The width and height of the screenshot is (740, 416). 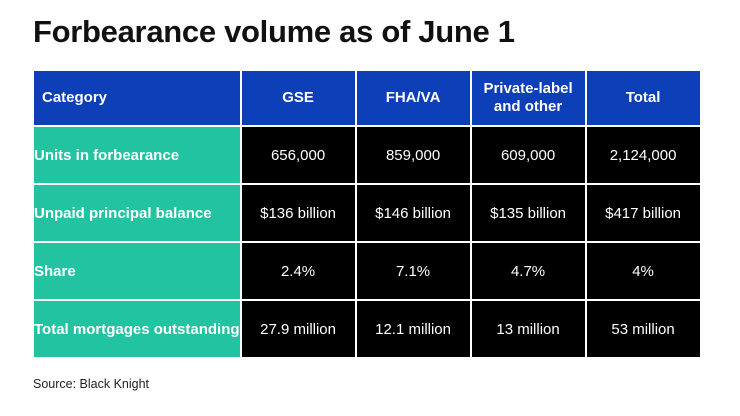 What do you see at coordinates (137, 155) in the screenshot?
I see `row-label-units: Units in forbearance` at bounding box center [137, 155].